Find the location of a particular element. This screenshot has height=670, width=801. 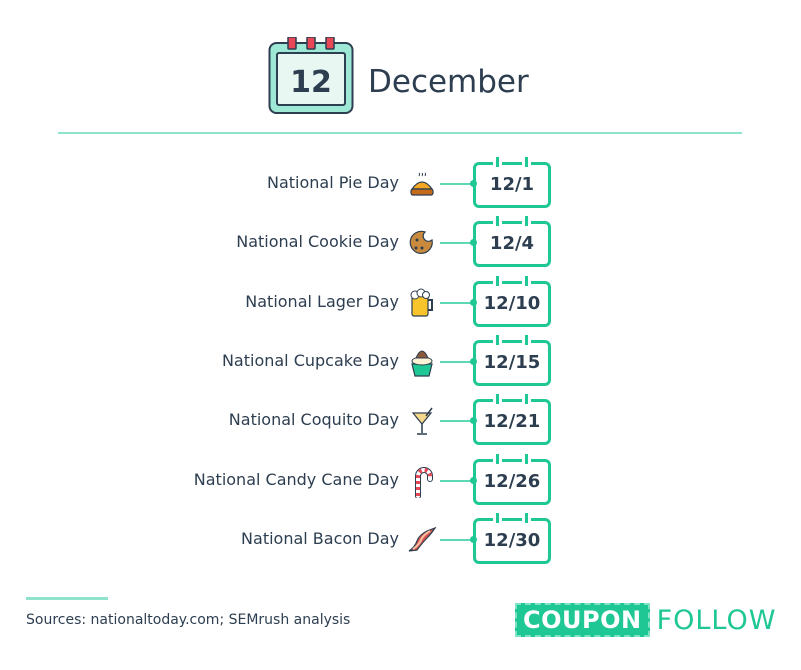

holiday-label: National Bacon Day is located at coordinates (320, 538).